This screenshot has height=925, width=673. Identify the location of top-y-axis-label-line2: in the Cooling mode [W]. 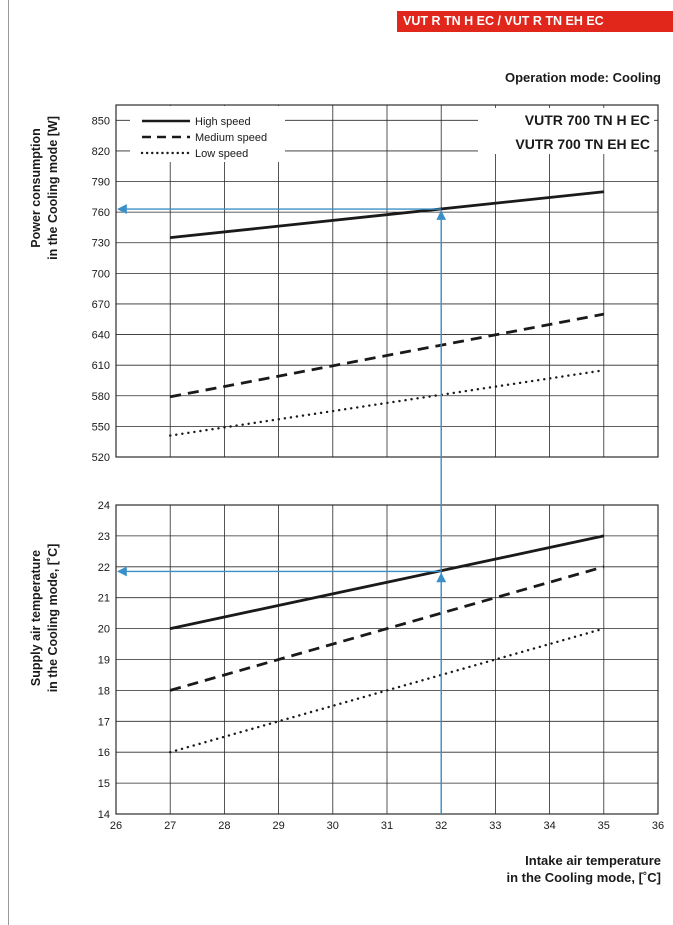
(53, 188).